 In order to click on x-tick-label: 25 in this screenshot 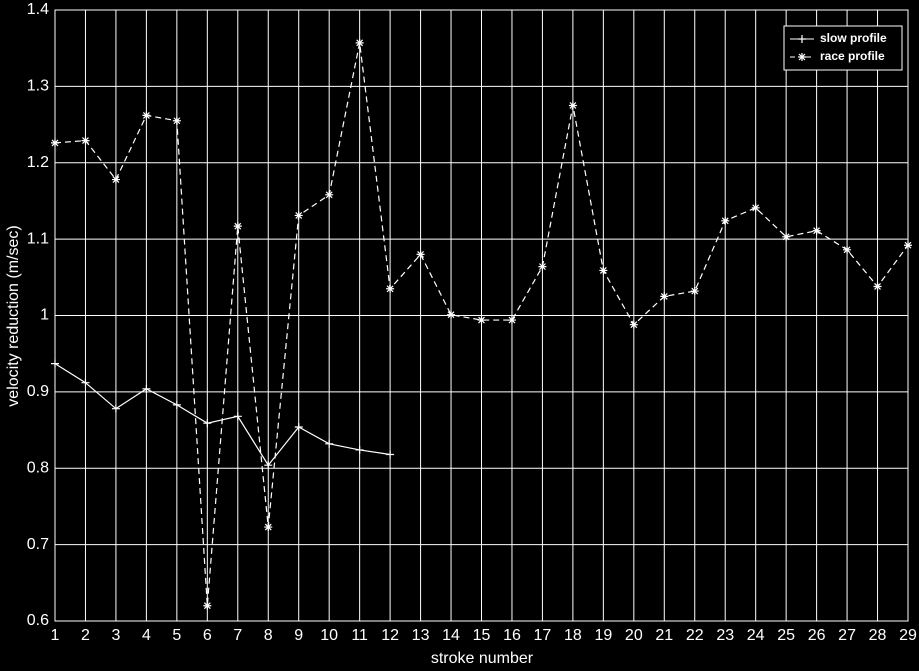, I will do `click(786, 635)`.